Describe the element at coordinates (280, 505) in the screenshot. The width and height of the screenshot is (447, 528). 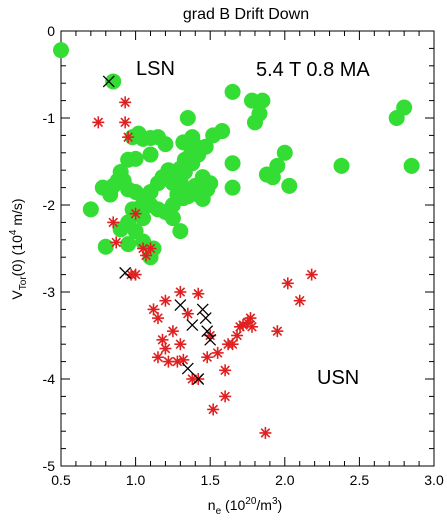
I see `x-label-end: )` at that location.